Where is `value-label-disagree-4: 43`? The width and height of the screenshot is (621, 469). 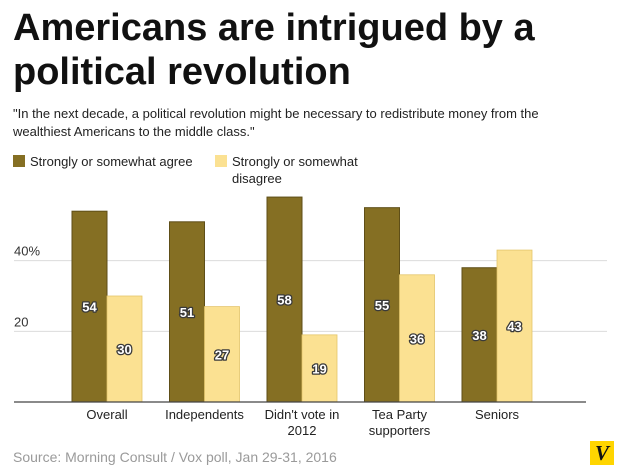 value-label-disagree-4: 43 is located at coordinates (514, 326).